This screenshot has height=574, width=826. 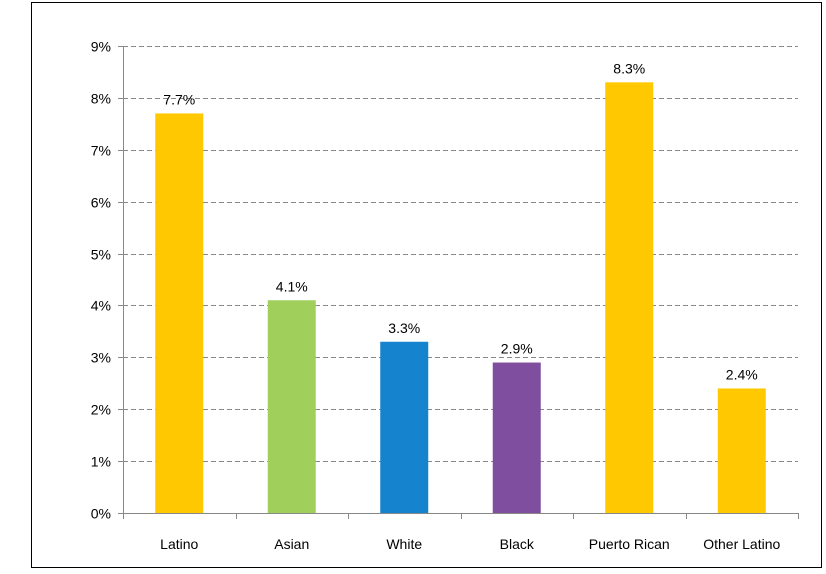 What do you see at coordinates (101, 410) in the screenshot?
I see `y-tick-label: 2%` at bounding box center [101, 410].